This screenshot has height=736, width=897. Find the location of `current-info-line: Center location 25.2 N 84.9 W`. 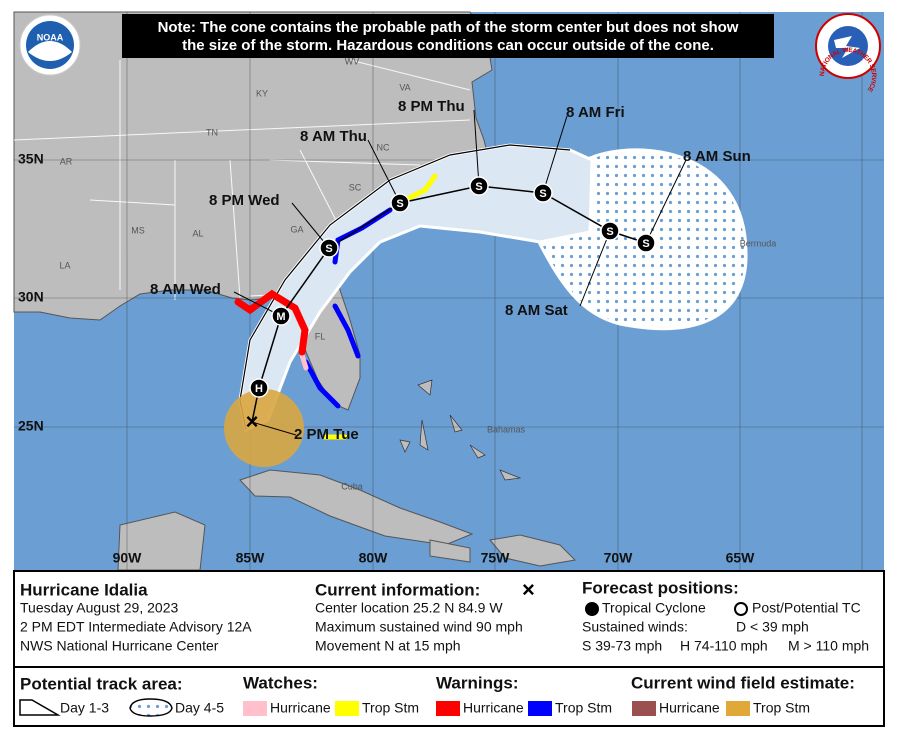

current-info-line: Center location 25.2 N 84.9 W is located at coordinates (409, 608).